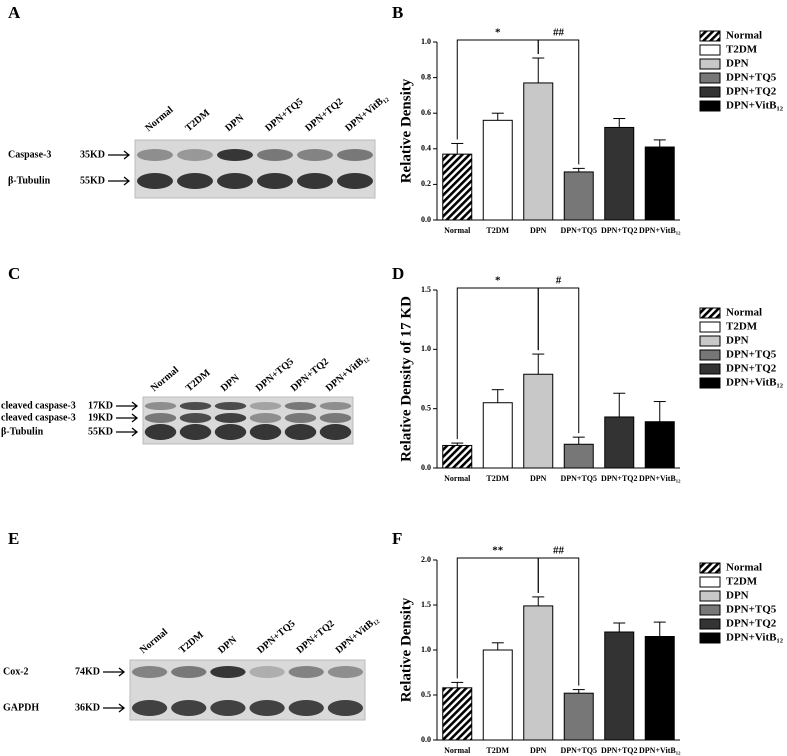  What do you see at coordinates (426, 112) in the screenshot?
I see `y-tick-label: 0.6` at bounding box center [426, 112].